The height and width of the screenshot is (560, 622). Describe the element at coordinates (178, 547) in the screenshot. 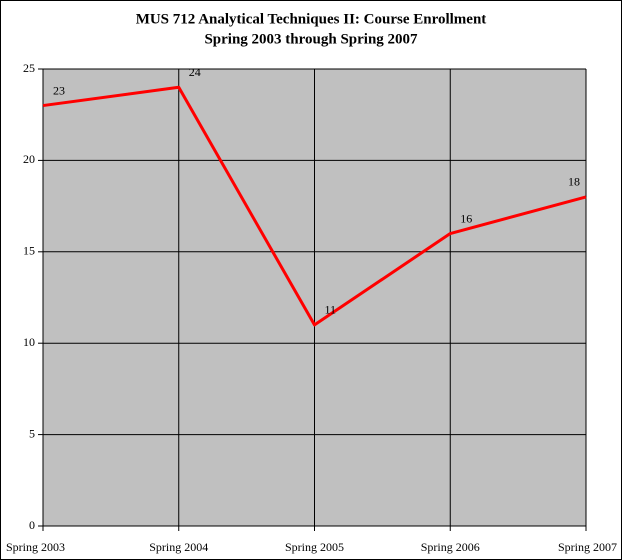

I see `x-tick-label: Spring 2004` at that location.